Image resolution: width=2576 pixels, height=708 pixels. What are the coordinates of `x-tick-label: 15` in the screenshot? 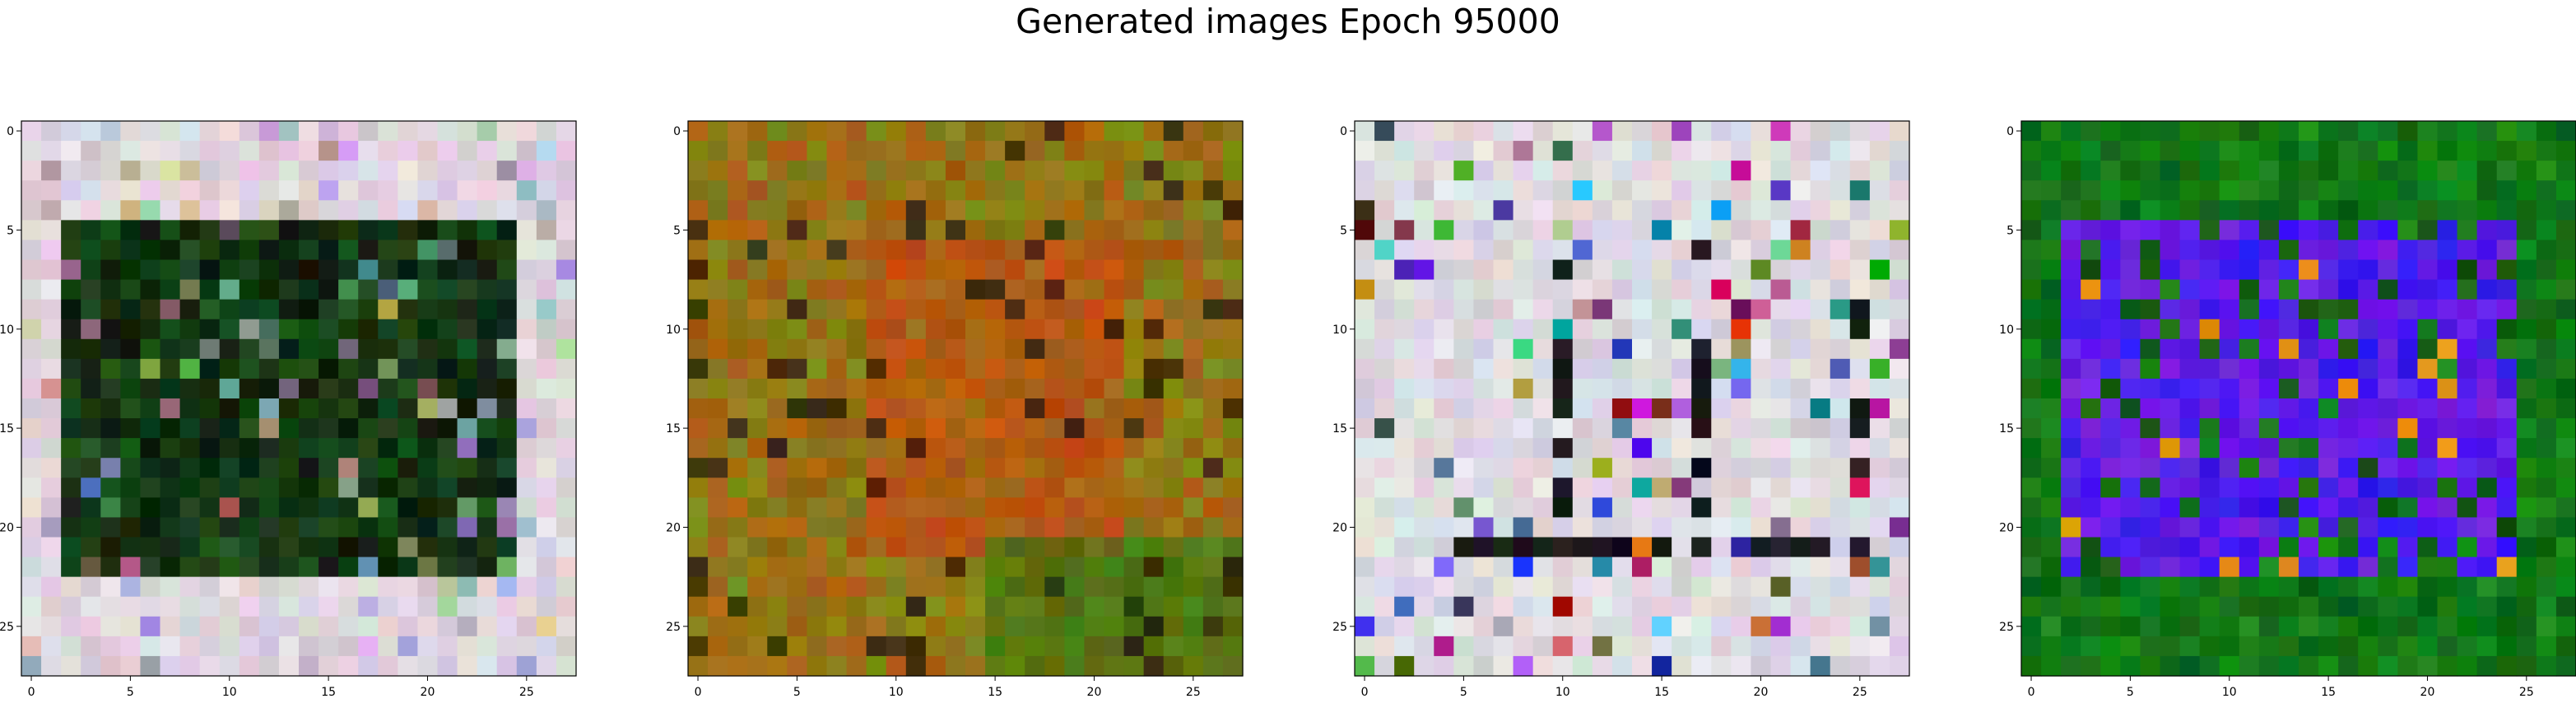 It's located at (1661, 692).